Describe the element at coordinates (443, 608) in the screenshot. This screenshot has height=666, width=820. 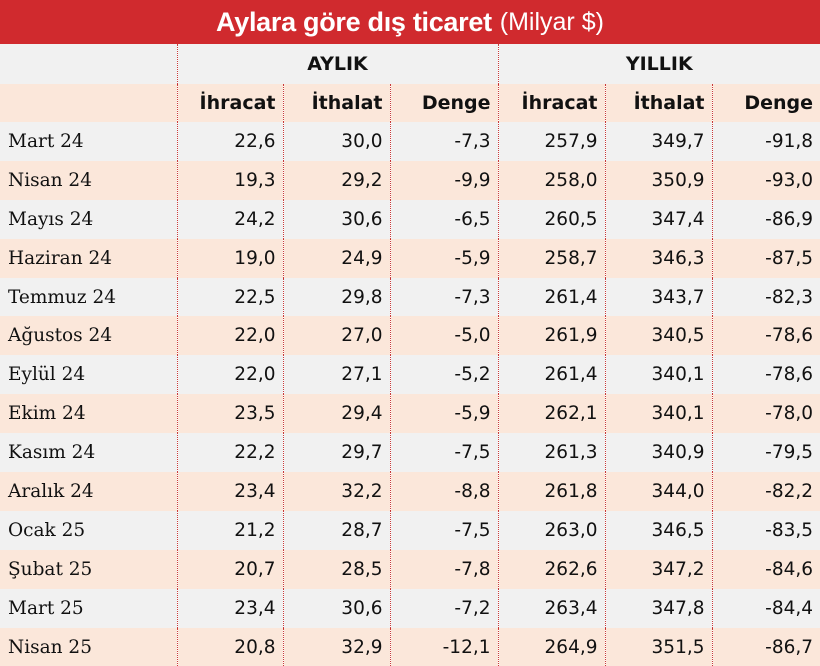
I see `monthly-balance-cell: -7,2` at that location.